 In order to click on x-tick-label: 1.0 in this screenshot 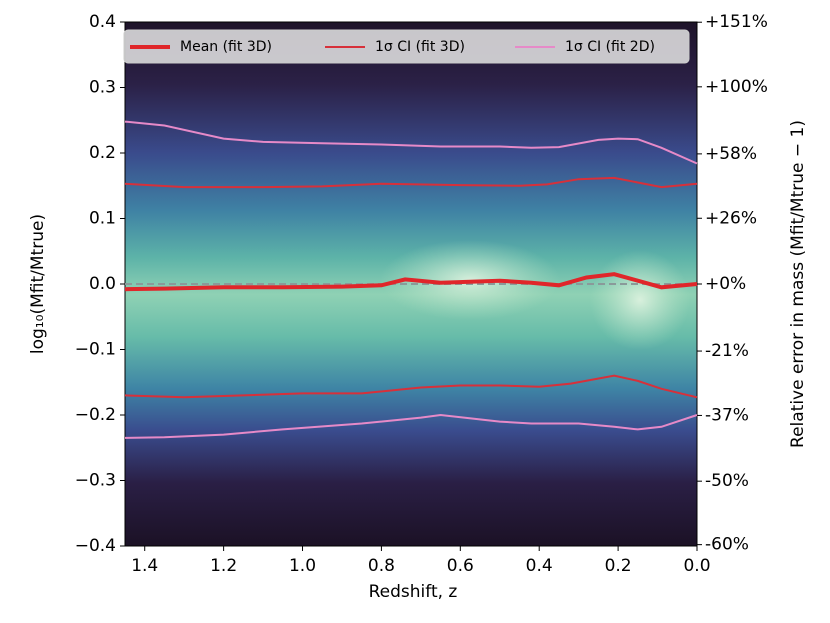, I will do `click(302, 566)`.